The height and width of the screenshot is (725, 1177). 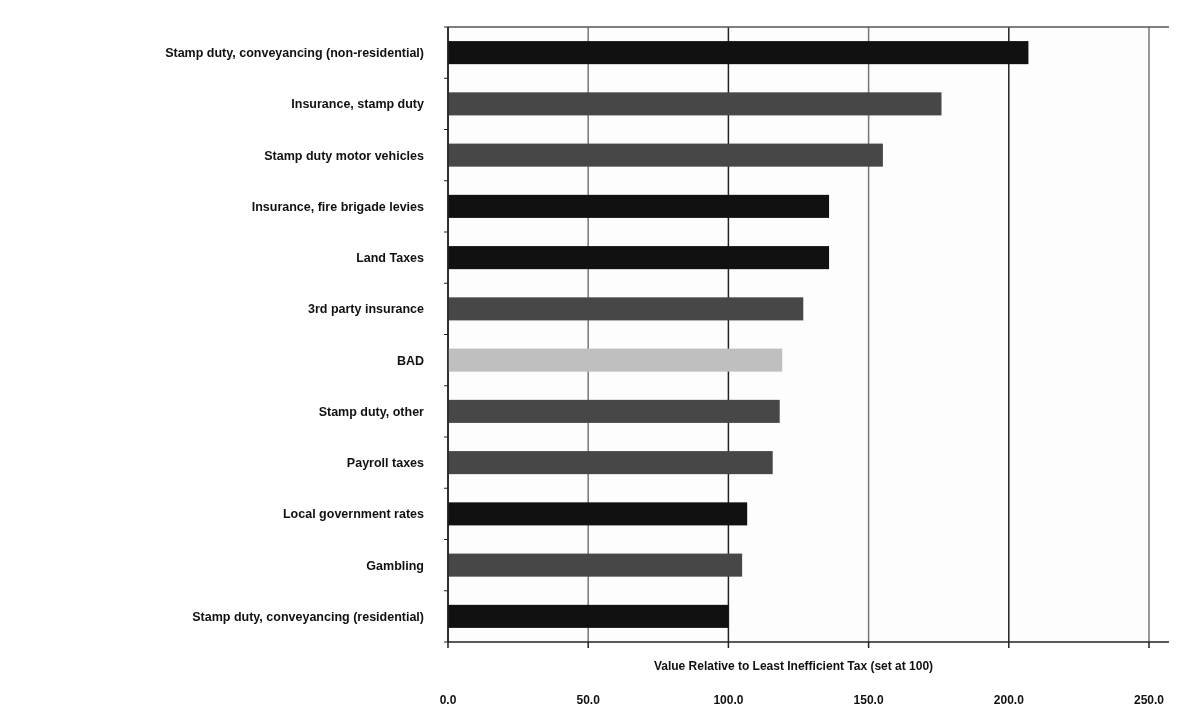 I want to click on y-tick-label: Land Taxes, so click(x=390, y=258).